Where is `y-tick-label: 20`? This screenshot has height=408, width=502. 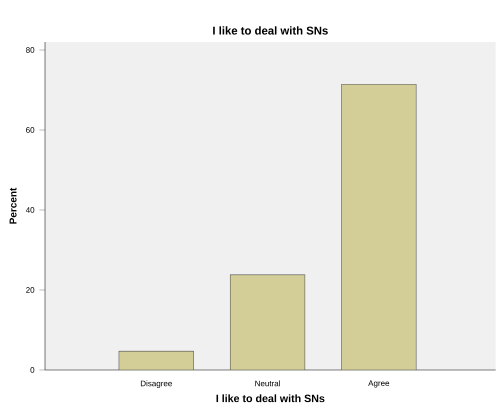
y-tick-label: 20 is located at coordinates (30, 290).